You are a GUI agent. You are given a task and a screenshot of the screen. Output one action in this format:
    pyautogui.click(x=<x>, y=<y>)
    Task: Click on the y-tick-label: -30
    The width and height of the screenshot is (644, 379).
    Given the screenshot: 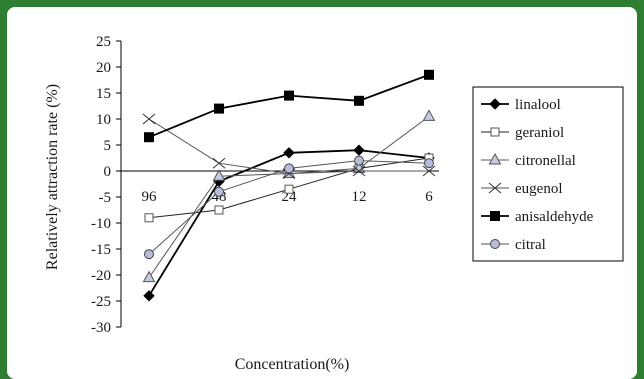 What is the action you would take?
    pyautogui.click(x=101, y=328)
    